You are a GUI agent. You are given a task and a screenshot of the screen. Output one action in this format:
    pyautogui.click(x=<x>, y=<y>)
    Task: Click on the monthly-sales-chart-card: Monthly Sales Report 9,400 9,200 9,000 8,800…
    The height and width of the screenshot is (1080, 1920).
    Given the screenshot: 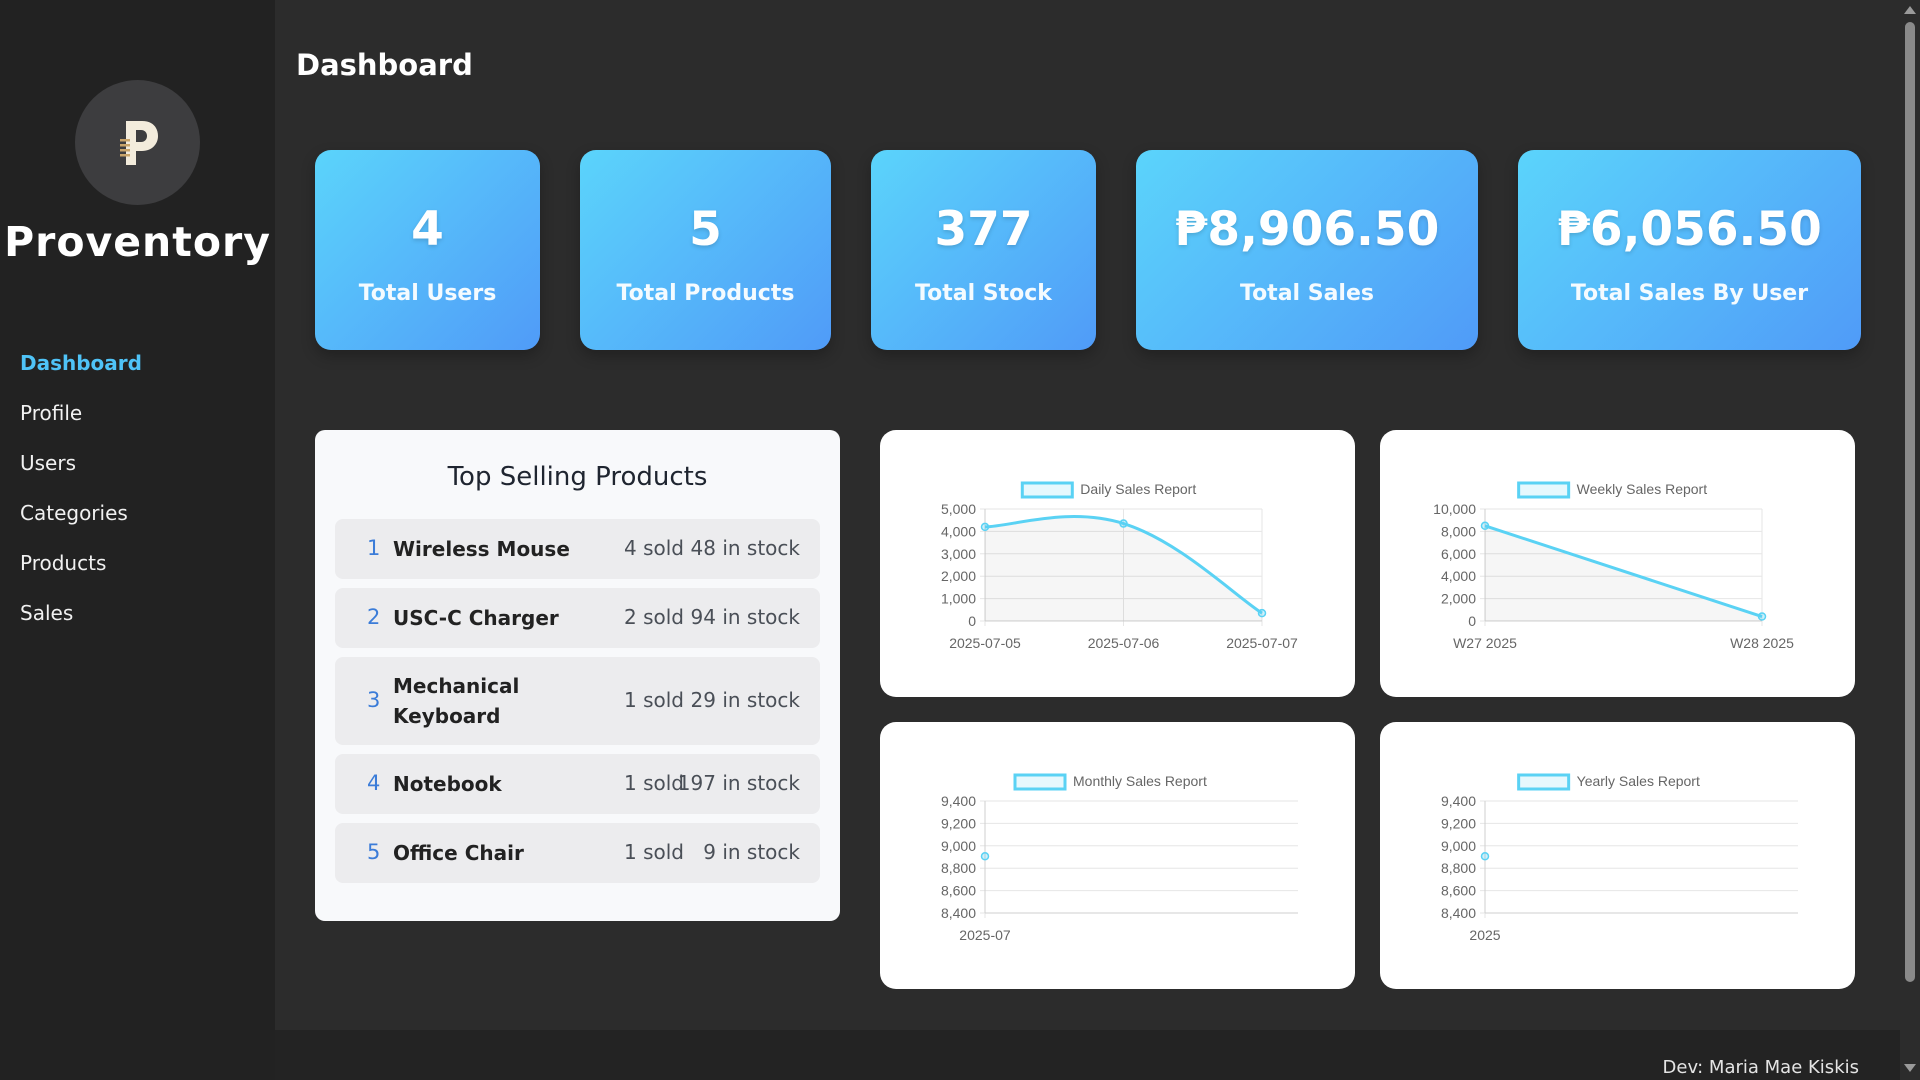 What is the action you would take?
    pyautogui.click(x=1117, y=855)
    